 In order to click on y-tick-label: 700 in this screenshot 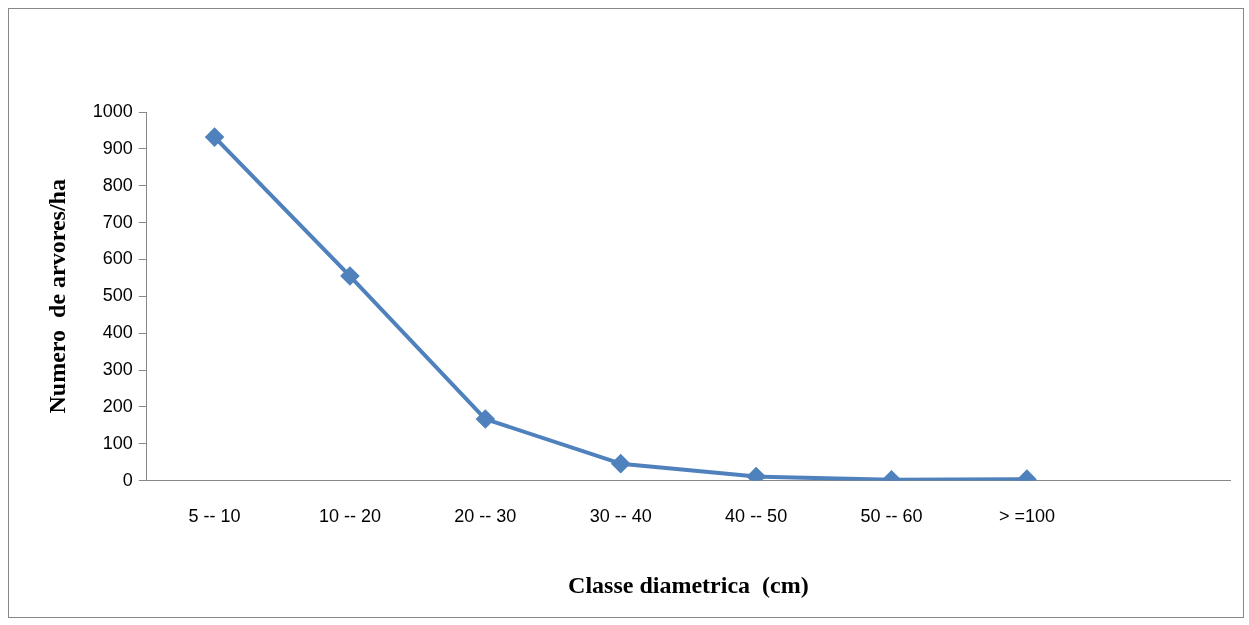, I will do `click(117, 221)`.